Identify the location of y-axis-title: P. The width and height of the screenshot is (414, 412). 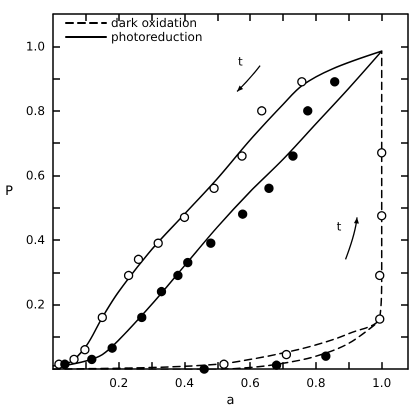
(9, 192).